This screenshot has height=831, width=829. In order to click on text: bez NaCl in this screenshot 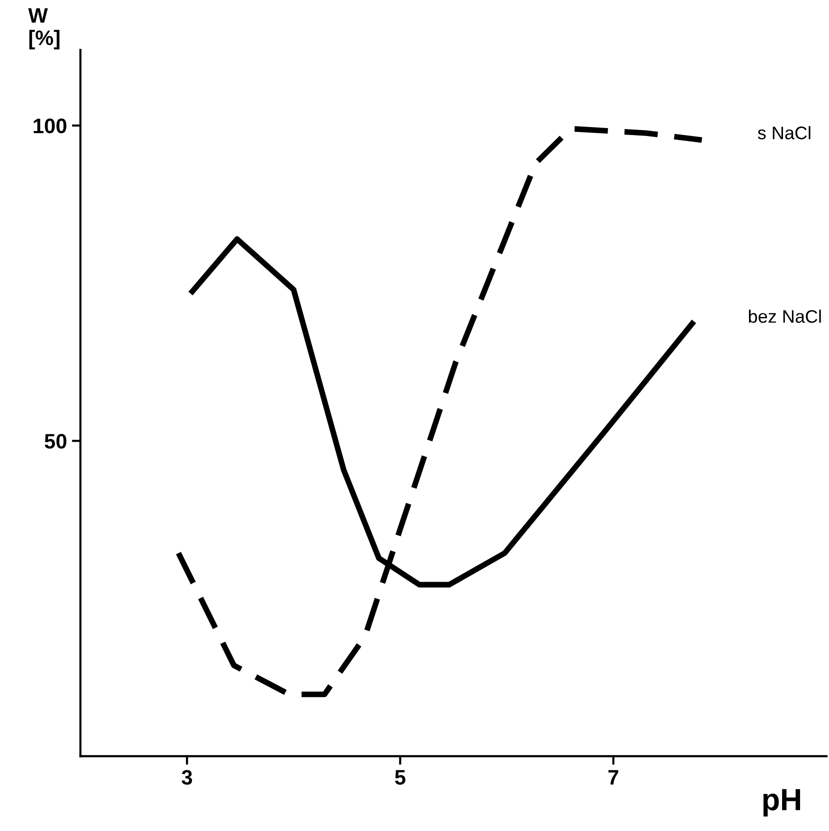, I will do `click(784, 316)`.